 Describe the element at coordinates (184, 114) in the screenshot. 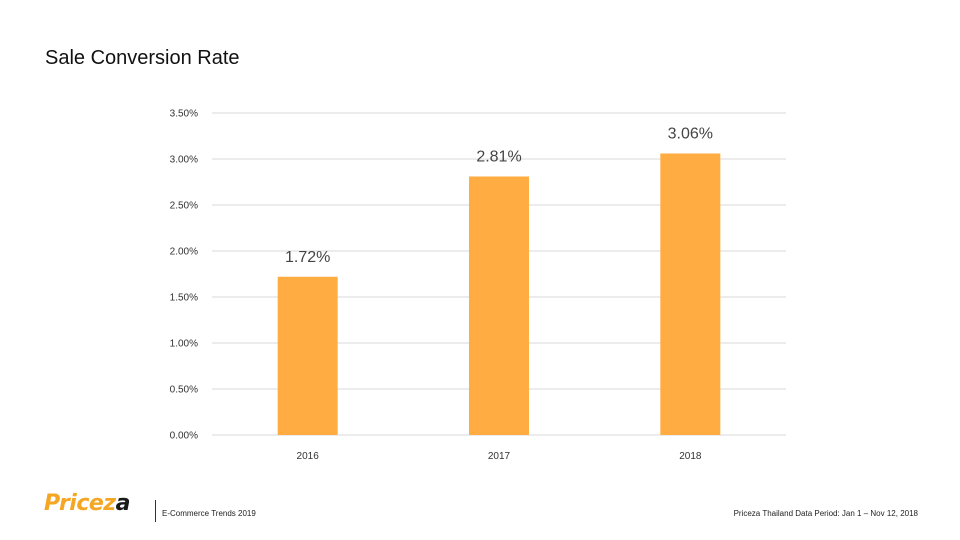

I see `y-tick-label: 3.50%` at that location.